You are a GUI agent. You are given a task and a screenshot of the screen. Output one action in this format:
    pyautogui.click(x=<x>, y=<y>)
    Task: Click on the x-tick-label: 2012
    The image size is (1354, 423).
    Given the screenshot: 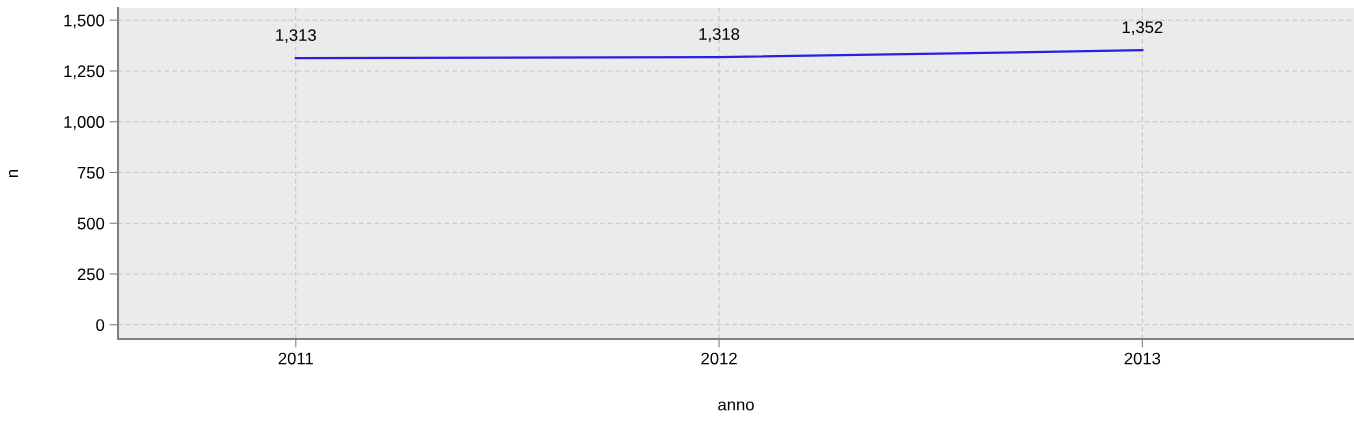 What is the action you would take?
    pyautogui.click(x=719, y=358)
    